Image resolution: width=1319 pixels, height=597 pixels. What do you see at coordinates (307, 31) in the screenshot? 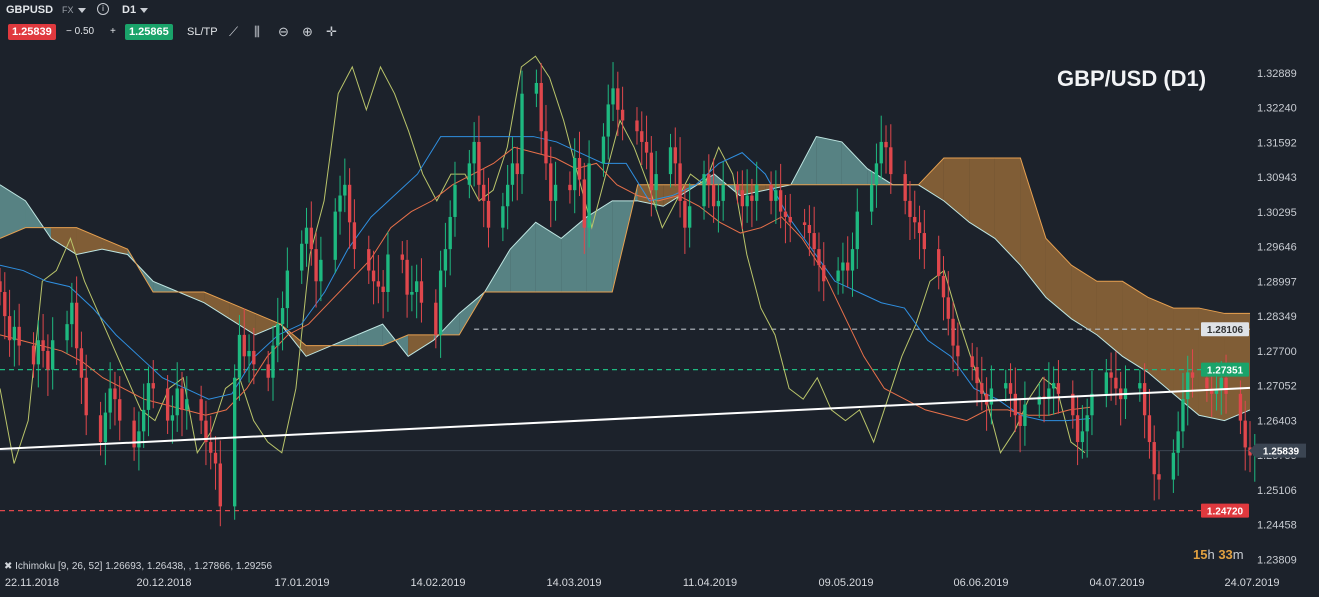
I see `zoom-in-icon: ⊕` at bounding box center [307, 31].